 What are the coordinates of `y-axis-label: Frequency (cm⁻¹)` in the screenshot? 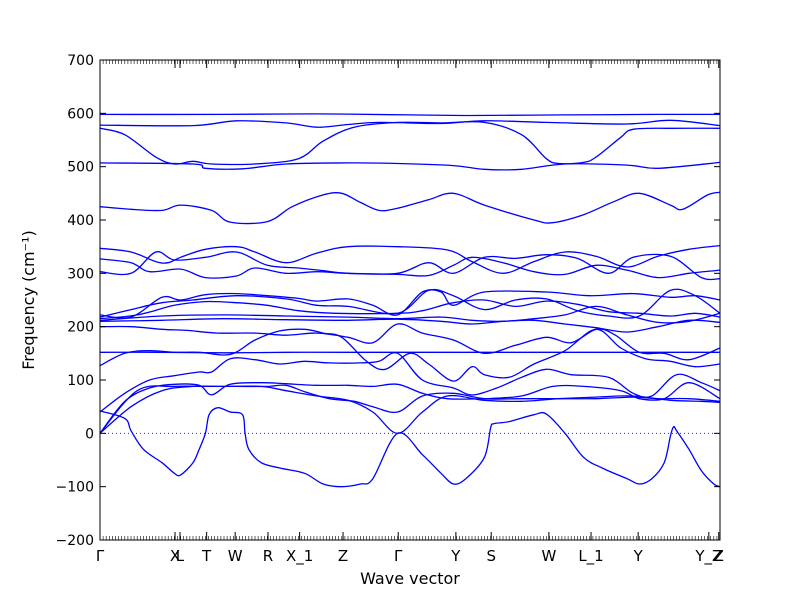 It's located at (28, 299).